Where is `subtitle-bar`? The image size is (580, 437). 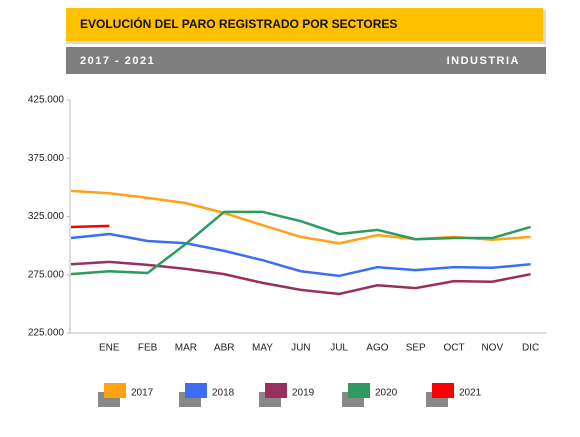 subtitle-bar is located at coordinates (306, 60).